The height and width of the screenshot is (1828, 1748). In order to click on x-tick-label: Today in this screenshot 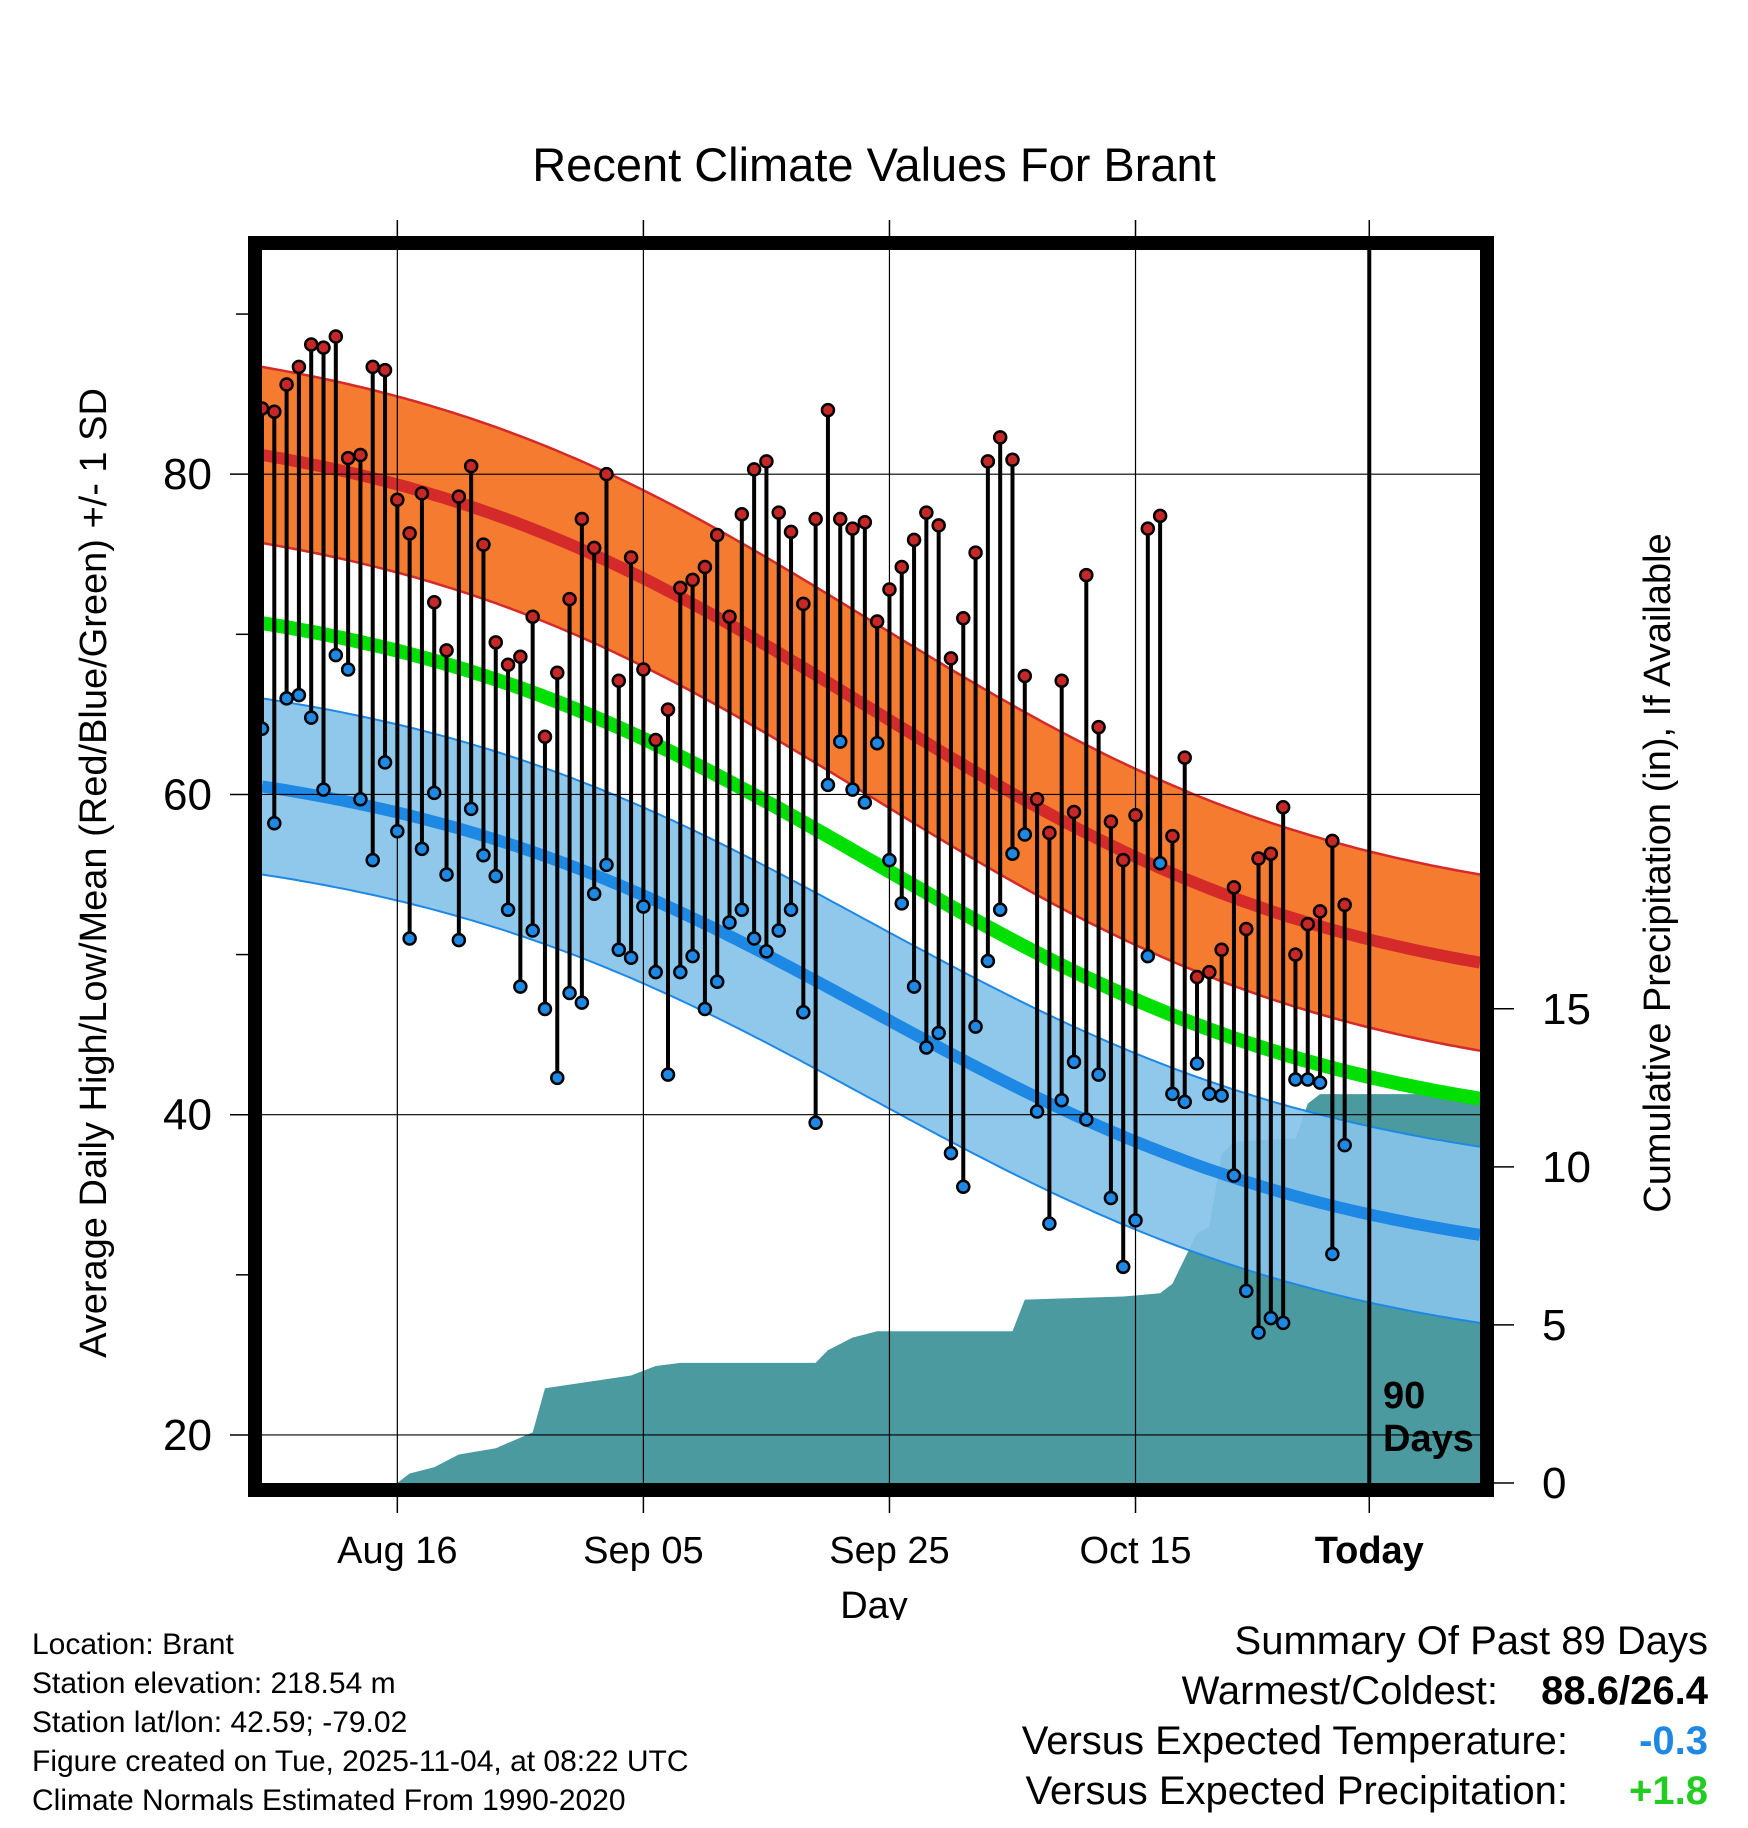, I will do `click(1369, 1551)`.